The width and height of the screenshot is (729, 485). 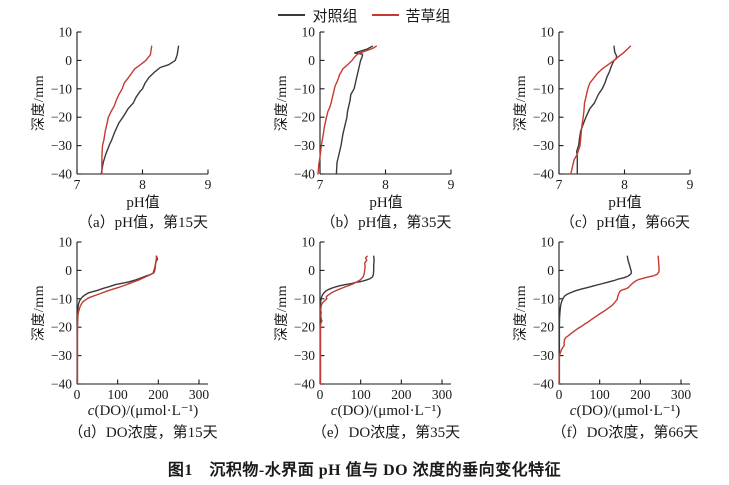 I want to click on subplot-caption-d: （d）DO浓度，第15天, so click(x=143, y=433).